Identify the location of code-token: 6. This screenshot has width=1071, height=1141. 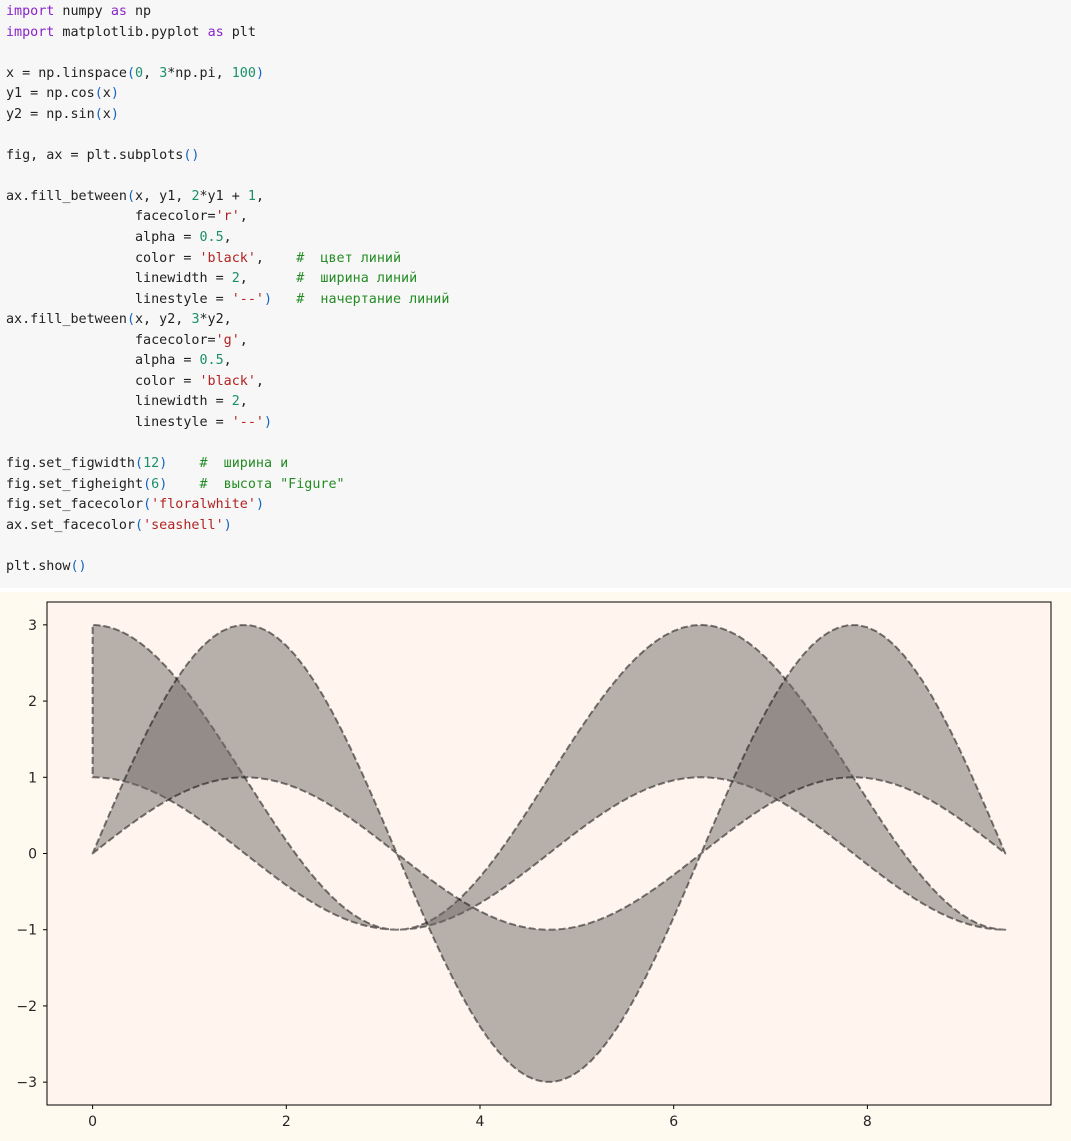
(155, 484).